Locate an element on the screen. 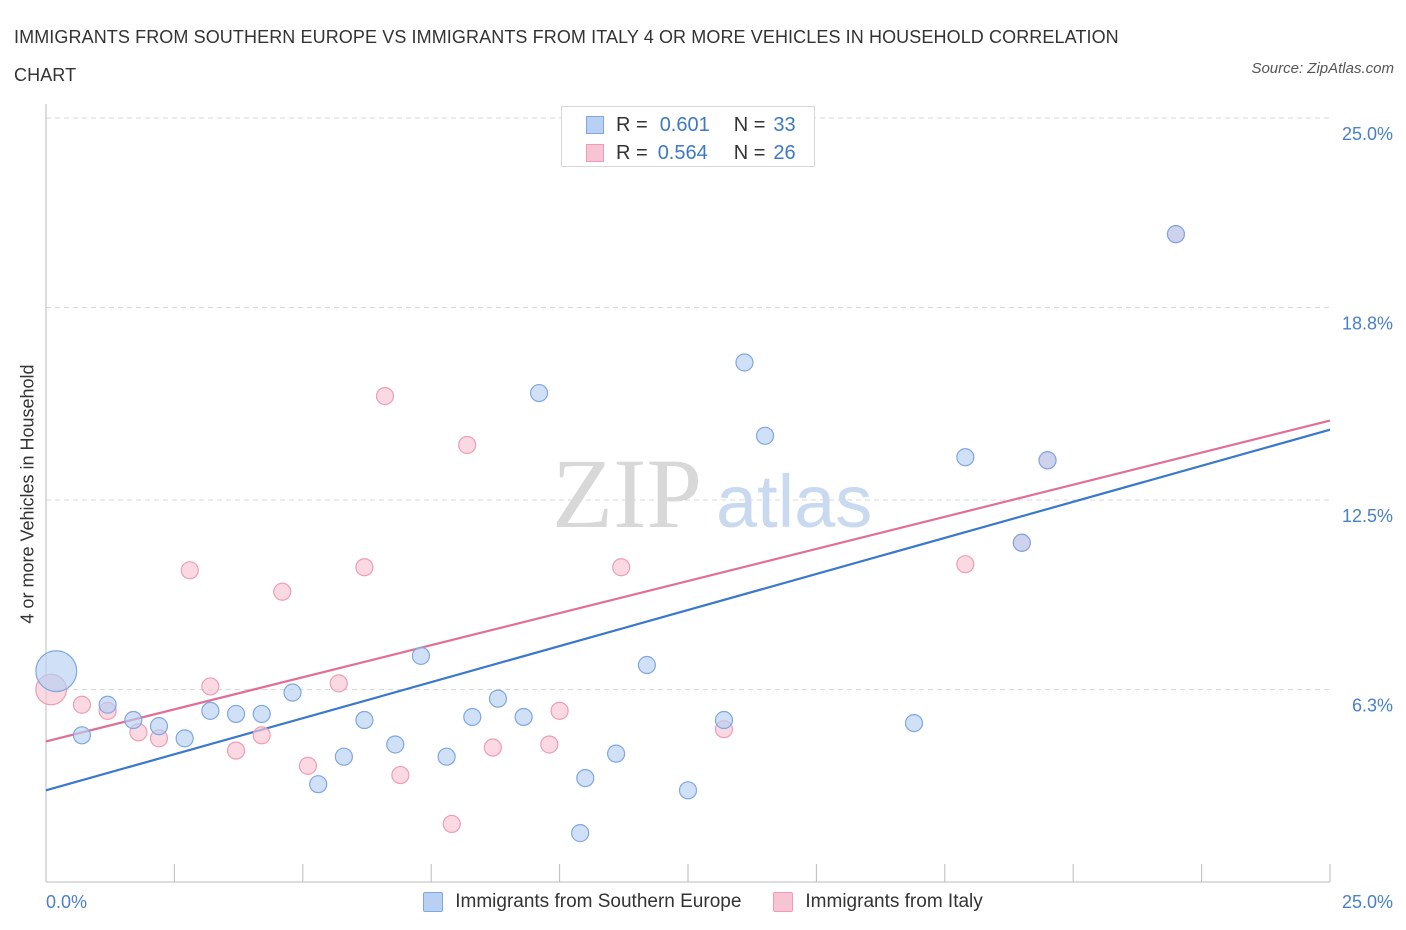 Image resolution: width=1406 pixels, height=930 pixels. legend-n-value: 33 is located at coordinates (784, 124).